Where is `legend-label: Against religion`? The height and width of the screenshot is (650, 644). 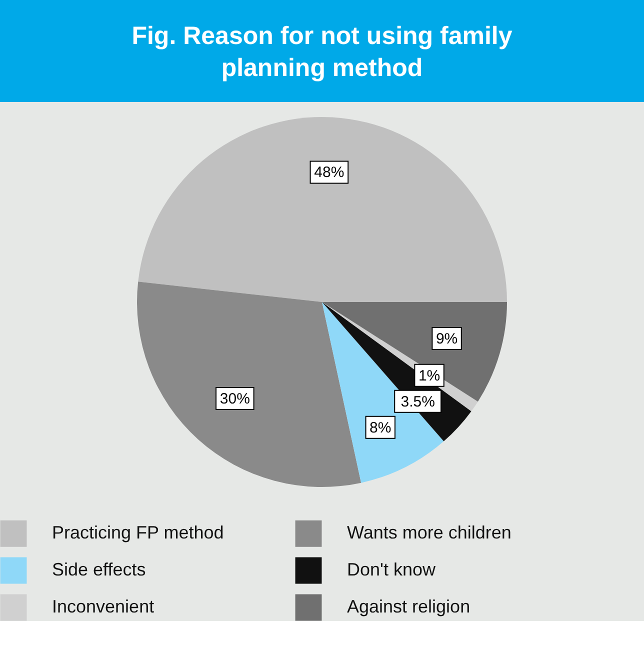
legend-label: Against religion is located at coordinates (408, 606).